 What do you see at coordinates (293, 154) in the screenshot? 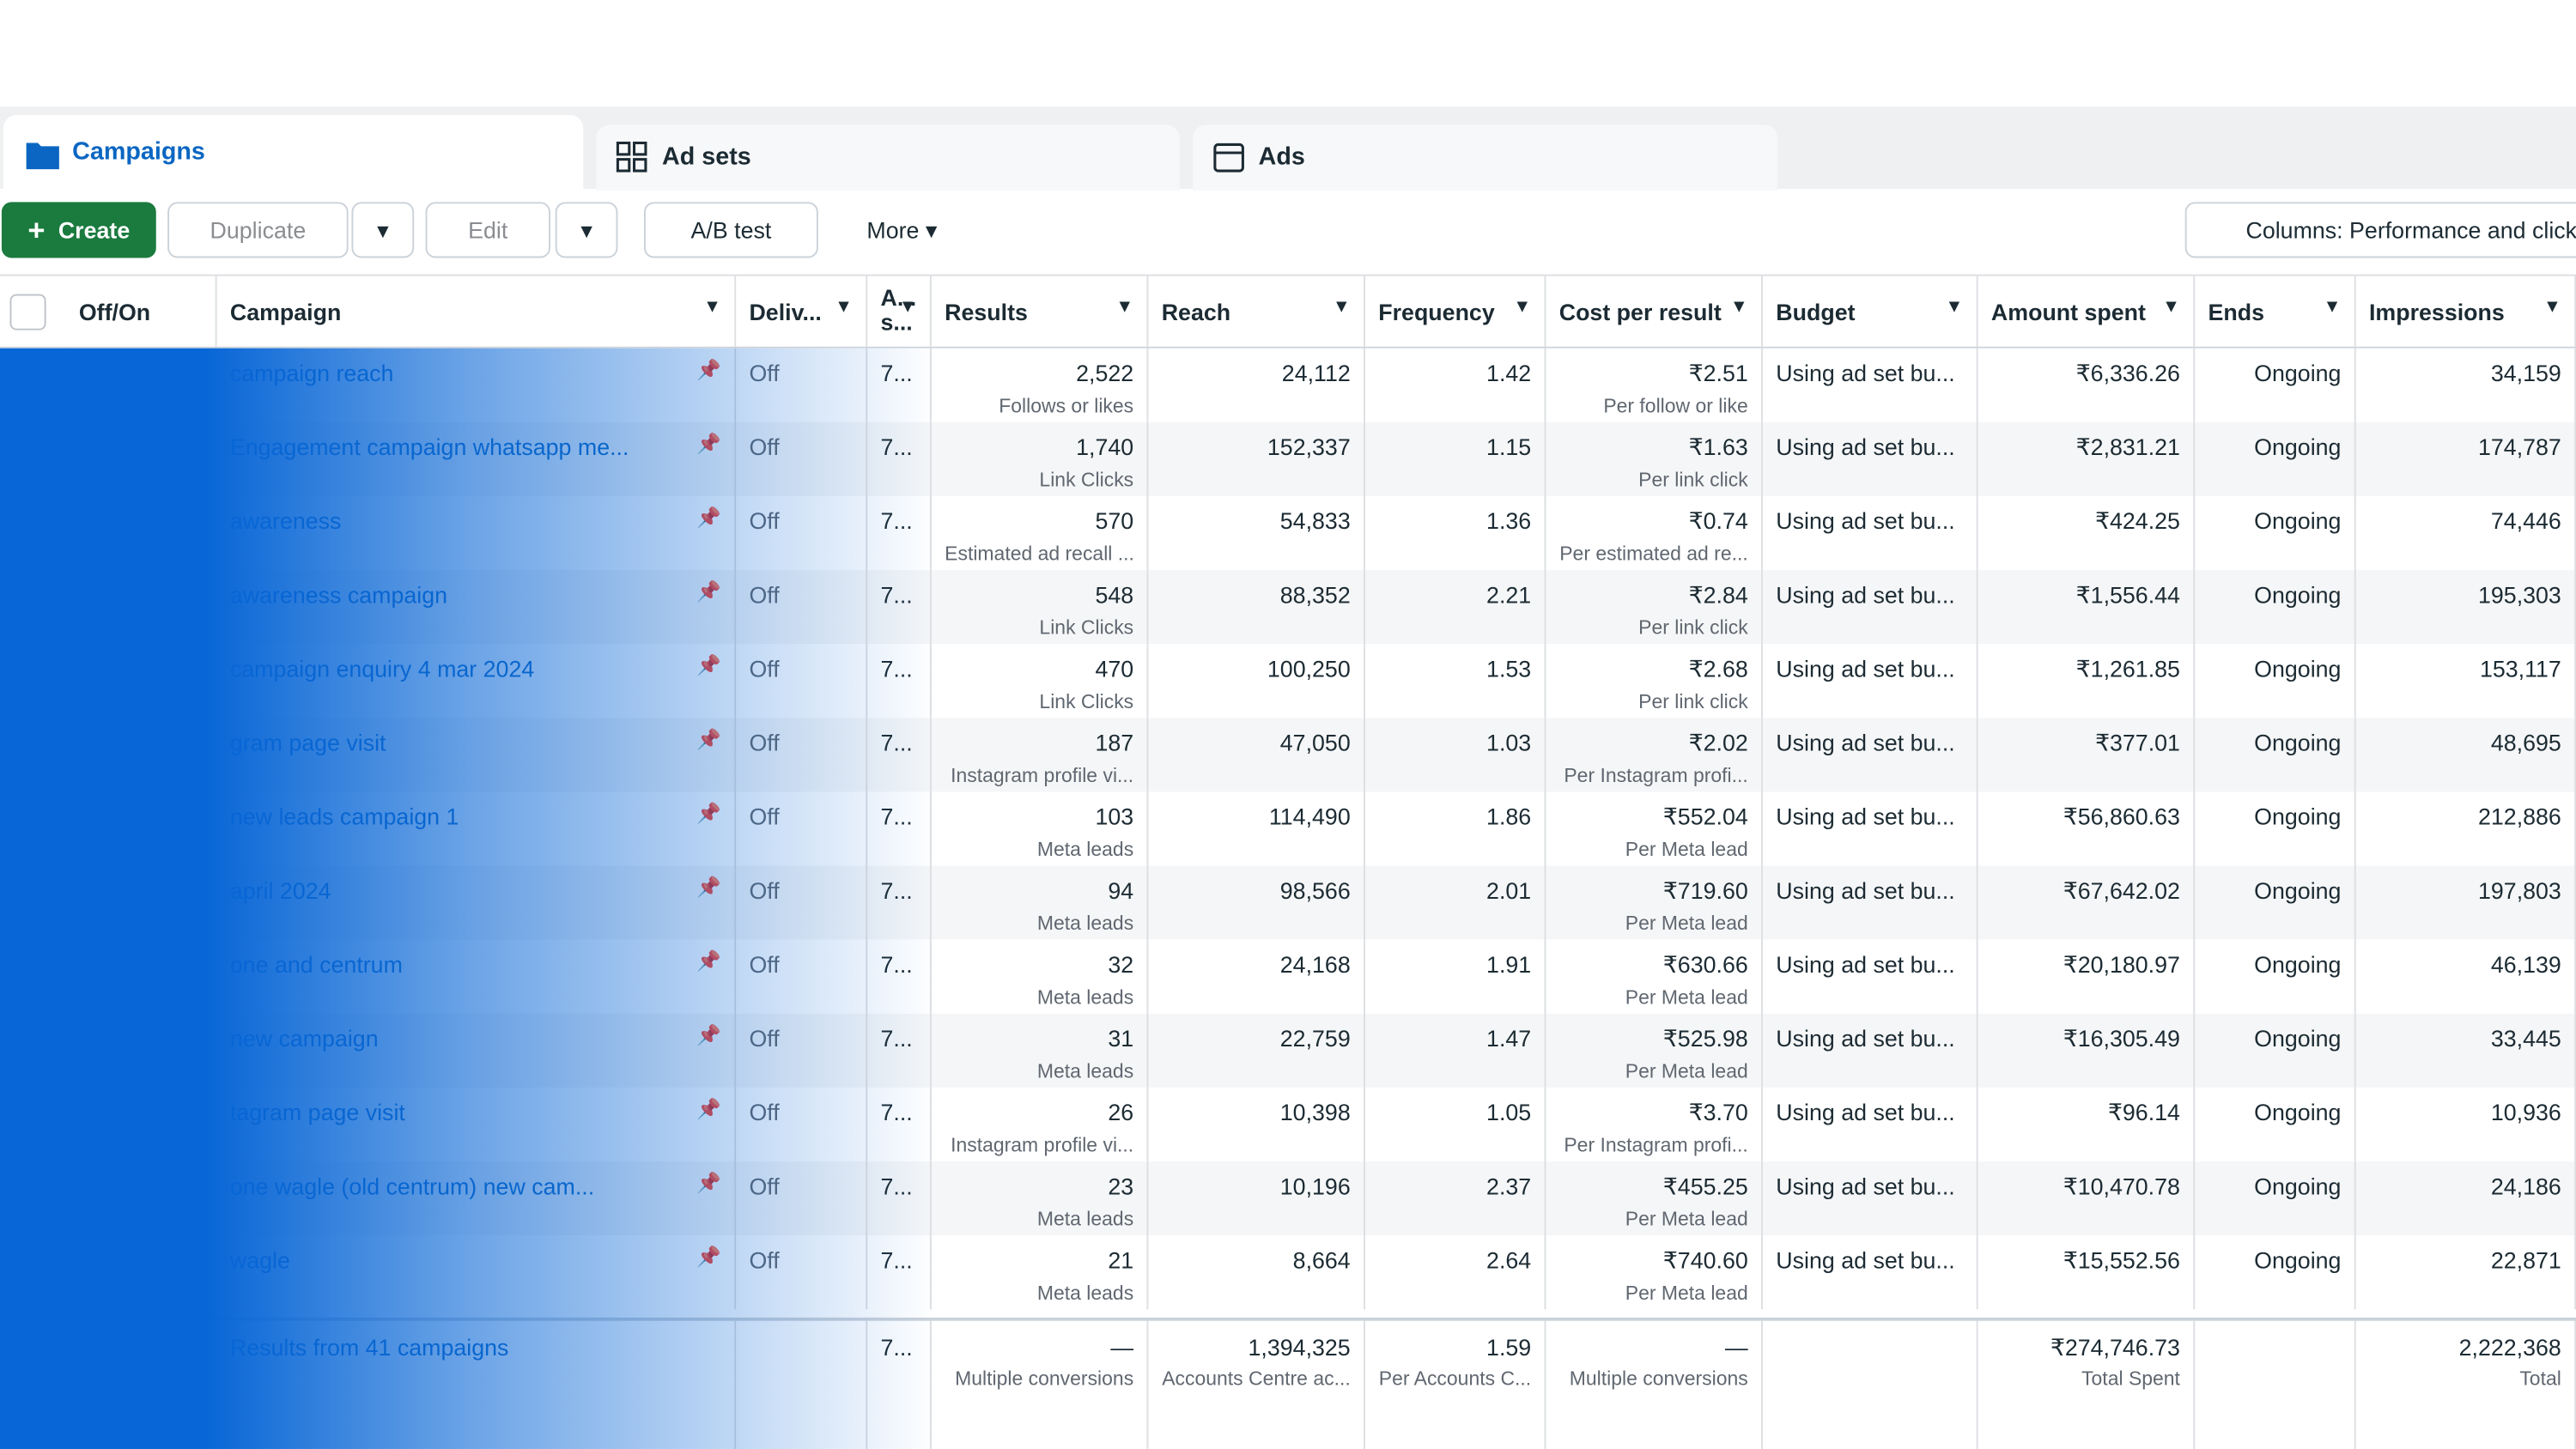
I see `tab: Campaigns` at bounding box center [293, 154].